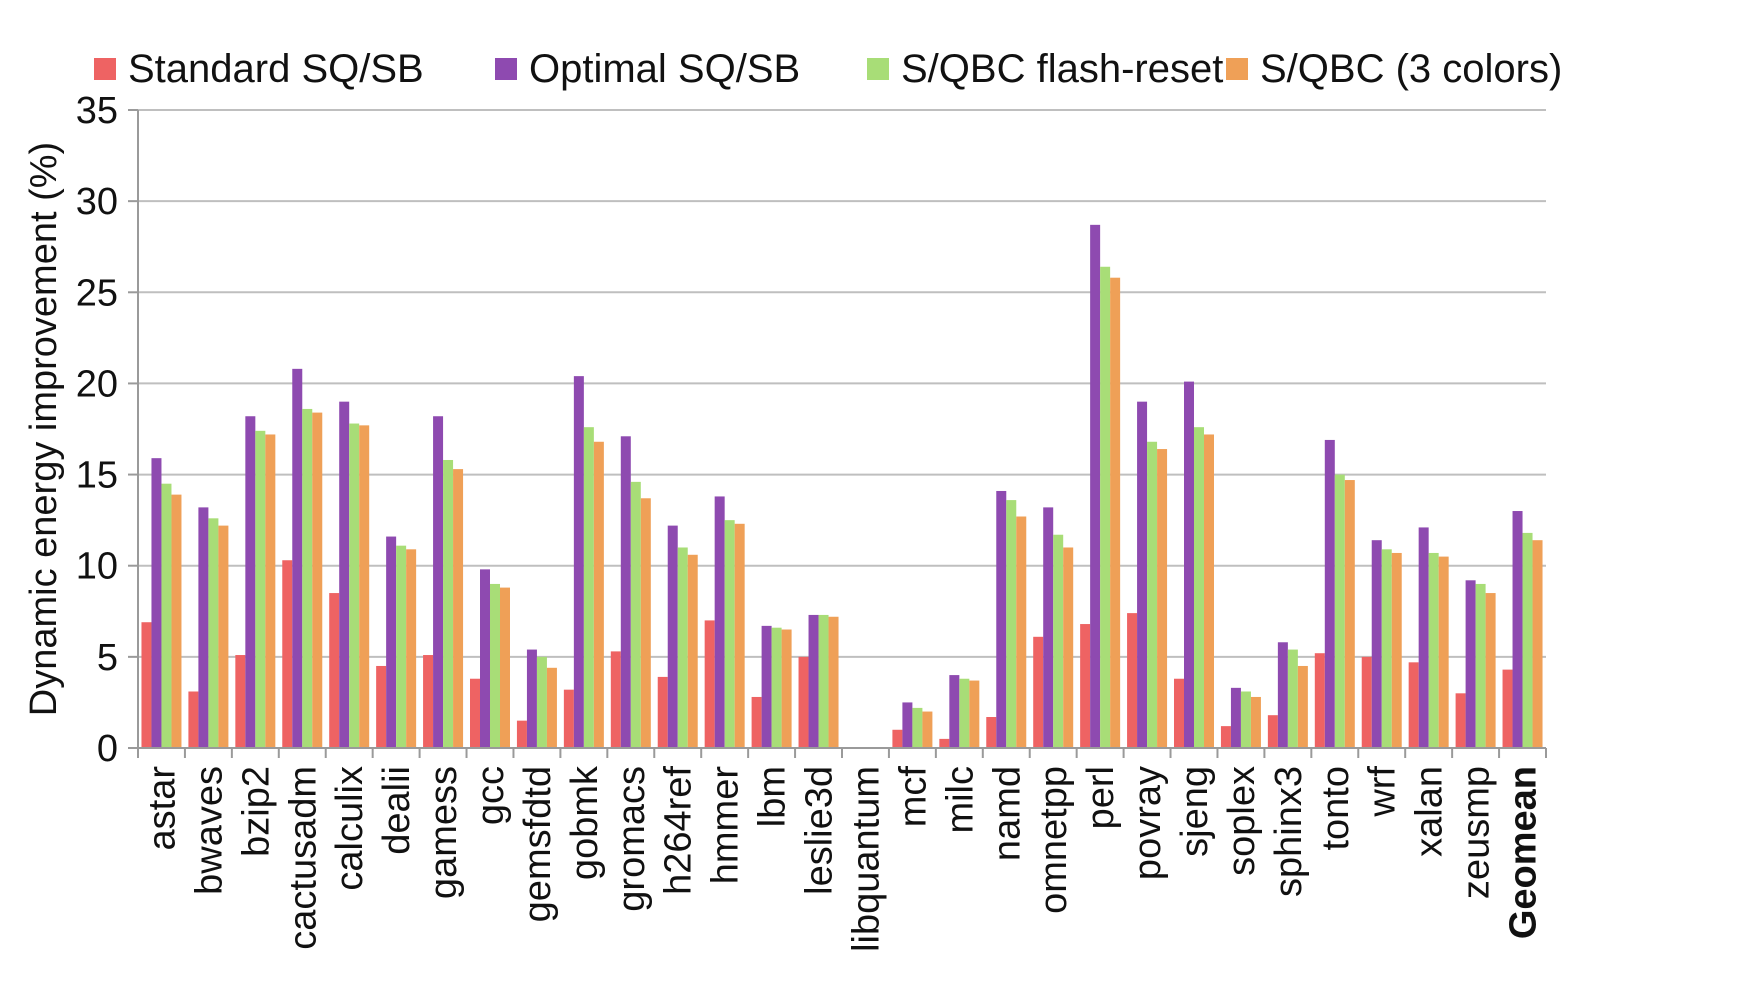 The width and height of the screenshot is (1752, 1004). What do you see at coordinates (256, 811) in the screenshot?
I see `x-tick-label: bzip2` at bounding box center [256, 811].